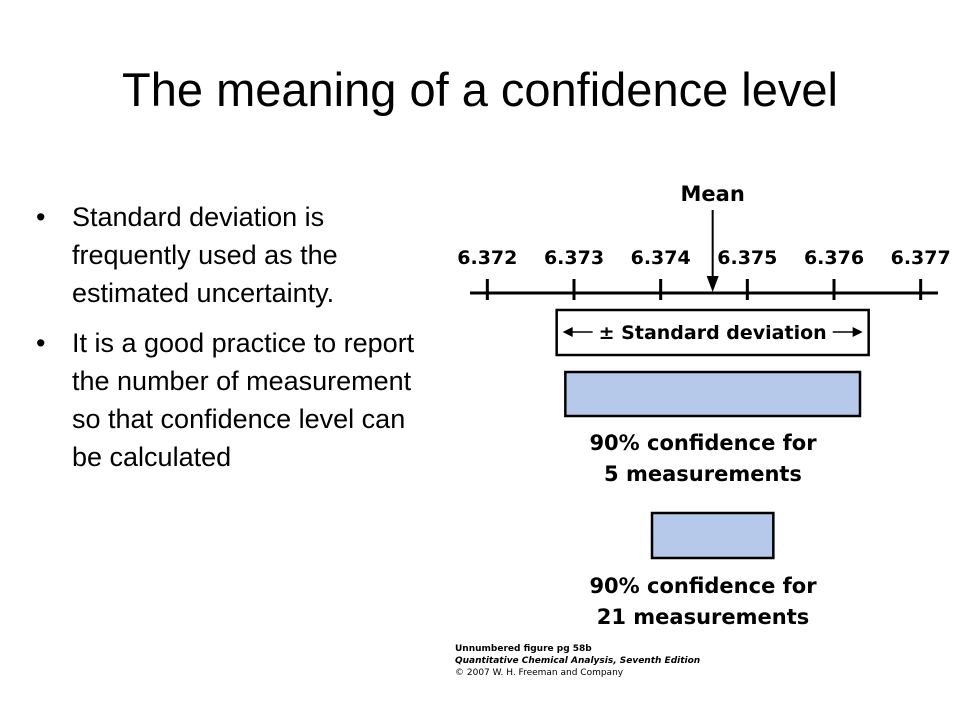  What do you see at coordinates (574, 258) in the screenshot?
I see `tick-label: 6.373` at bounding box center [574, 258].